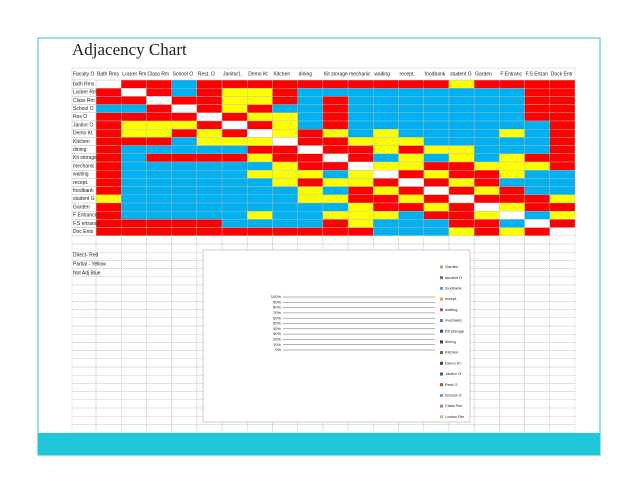 The width and height of the screenshot is (638, 498). Describe the element at coordinates (281, 74) in the screenshot. I see `column-header: Kitchen` at that location.